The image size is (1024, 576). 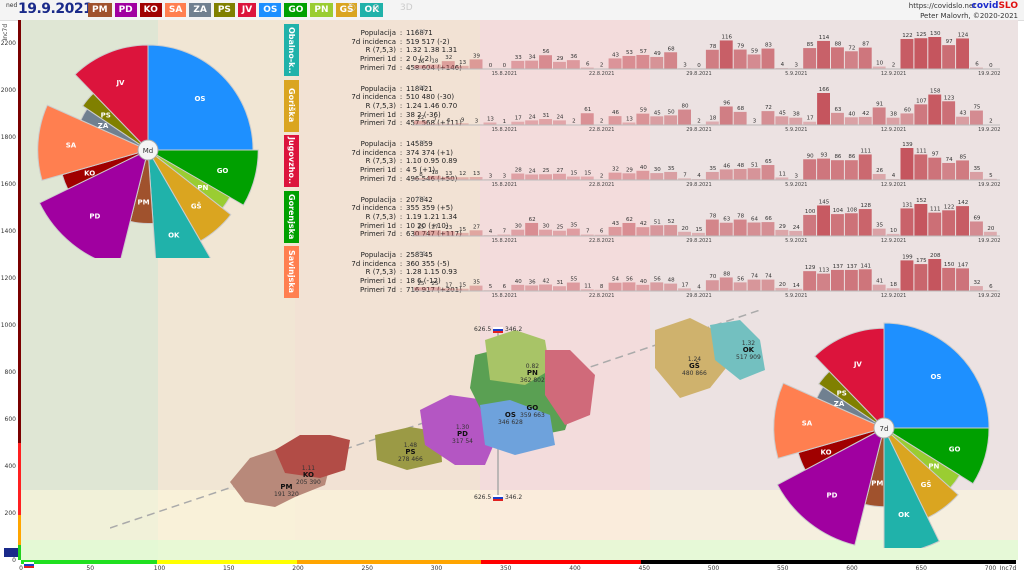 What do you see at coordinates (291, 105) in the screenshot?
I see `region-name-label: Goriška` at bounding box center [291, 105].